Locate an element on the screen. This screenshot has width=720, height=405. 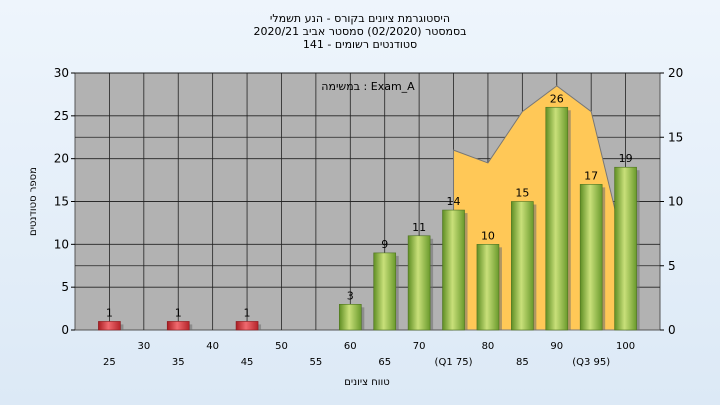
x-tick-label-90: 90 is located at coordinates (556, 346).